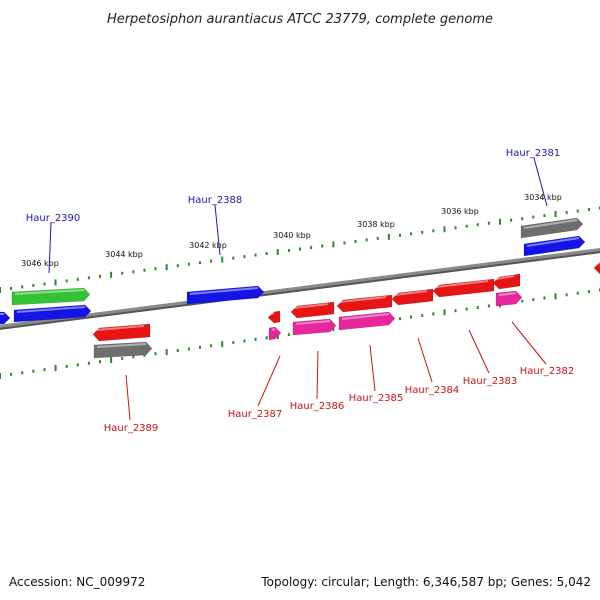 The width and height of the screenshot is (600, 600). What do you see at coordinates (224, 291) in the screenshot?
I see `gene-haur-2388-blue-highlight` at bounding box center [224, 291].